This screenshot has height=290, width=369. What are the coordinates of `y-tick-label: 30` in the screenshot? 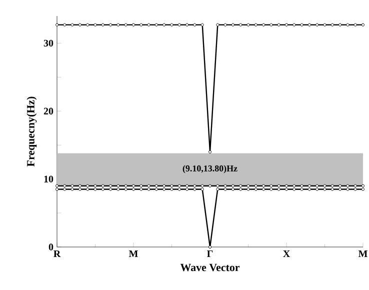 It's located at (49, 43).